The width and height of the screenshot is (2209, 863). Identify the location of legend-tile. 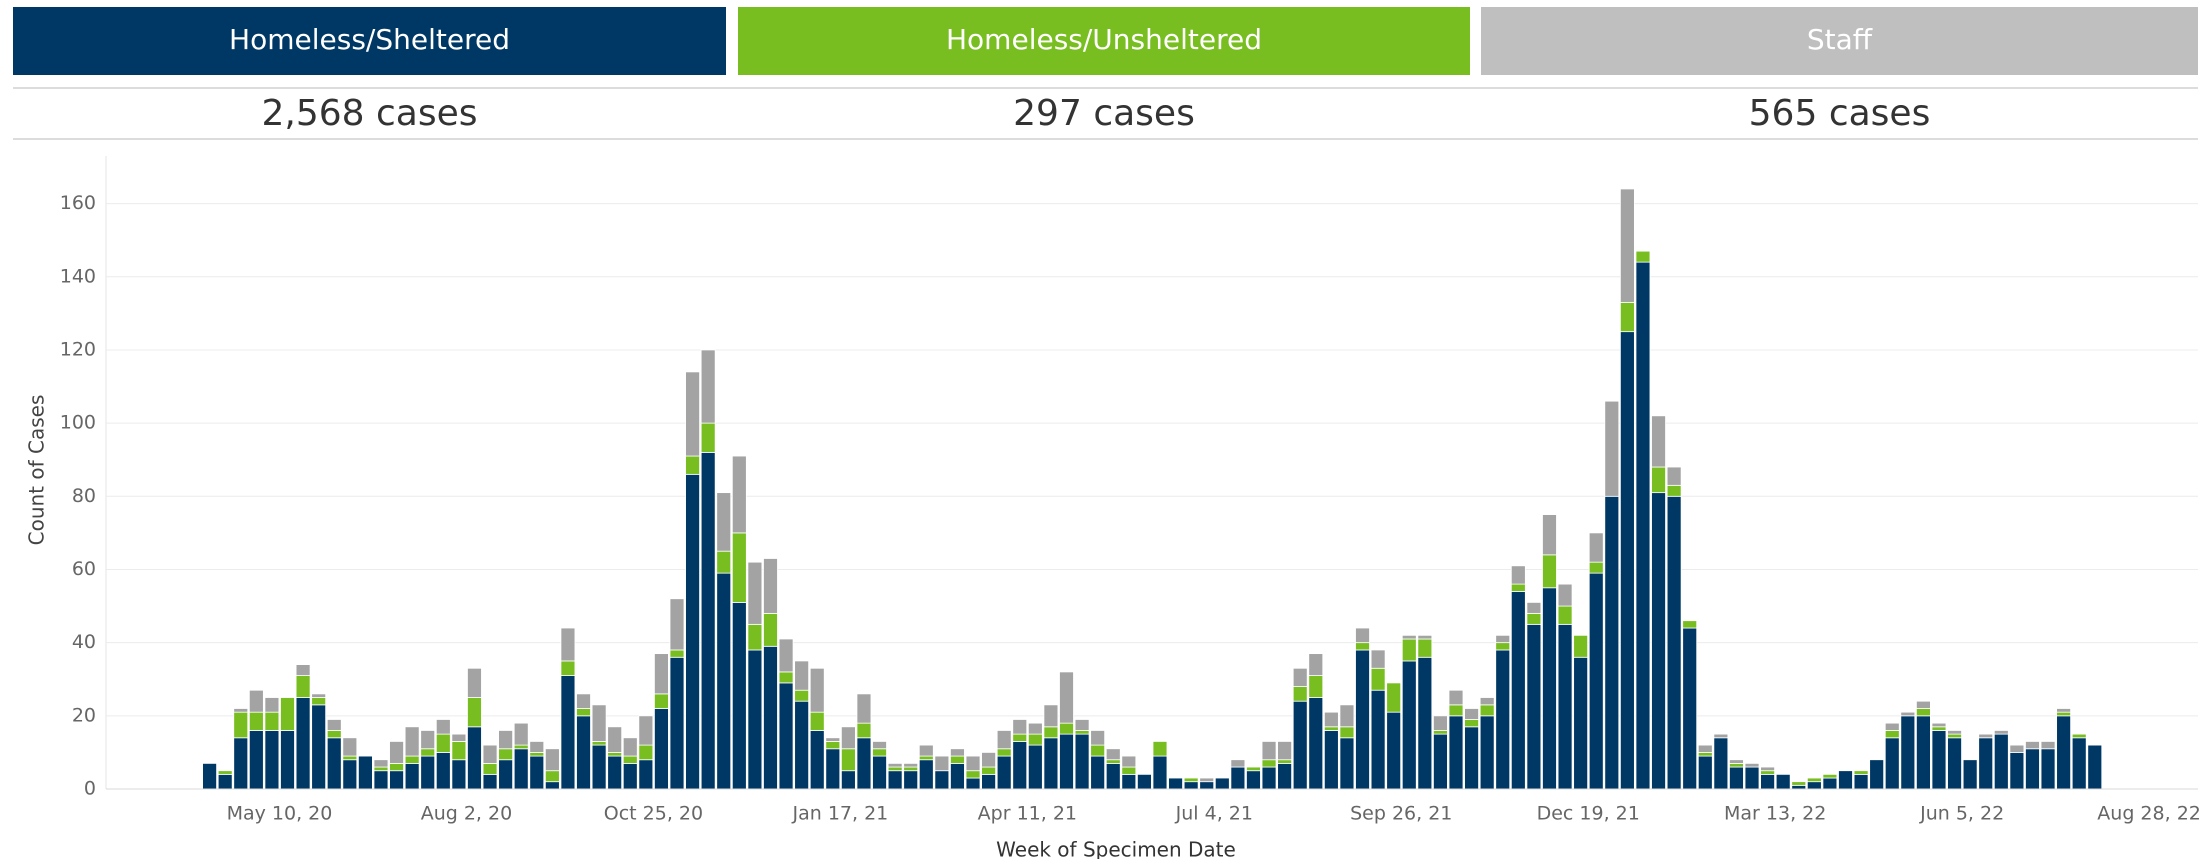
(1104, 41).